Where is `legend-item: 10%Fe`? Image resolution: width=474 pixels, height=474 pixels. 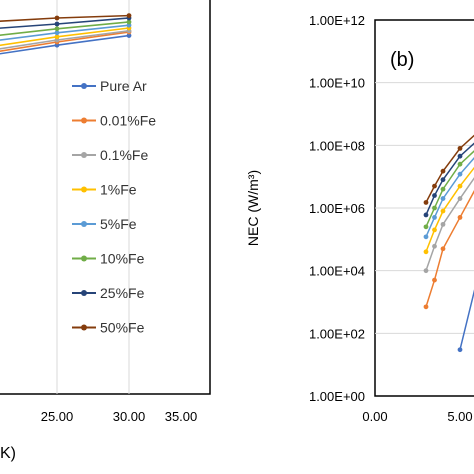
legend-item: 10%Fe is located at coordinates (108, 259).